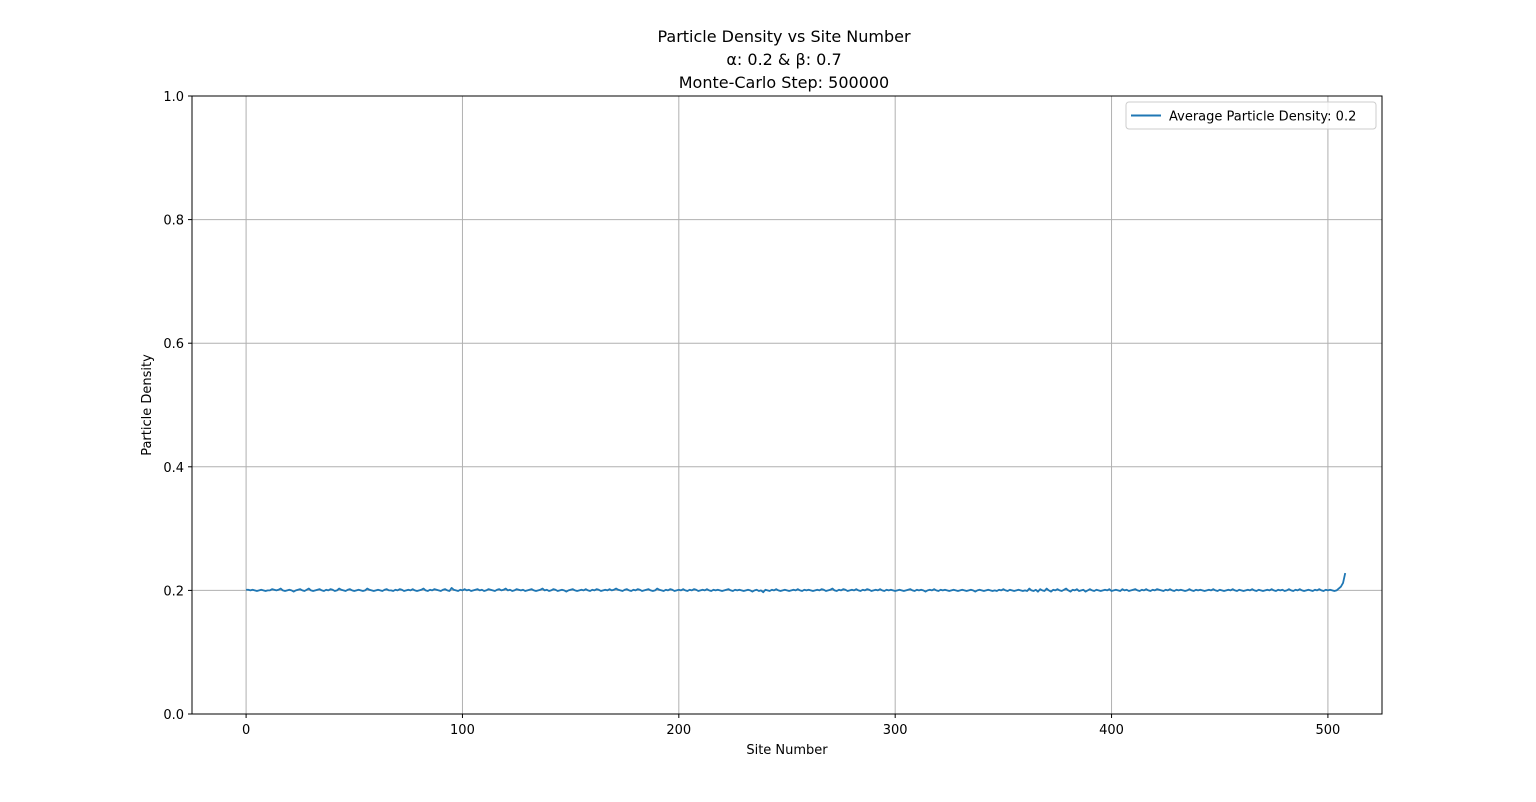  What do you see at coordinates (173, 97) in the screenshot?
I see `y-tick-label-5: 1.0` at bounding box center [173, 97].